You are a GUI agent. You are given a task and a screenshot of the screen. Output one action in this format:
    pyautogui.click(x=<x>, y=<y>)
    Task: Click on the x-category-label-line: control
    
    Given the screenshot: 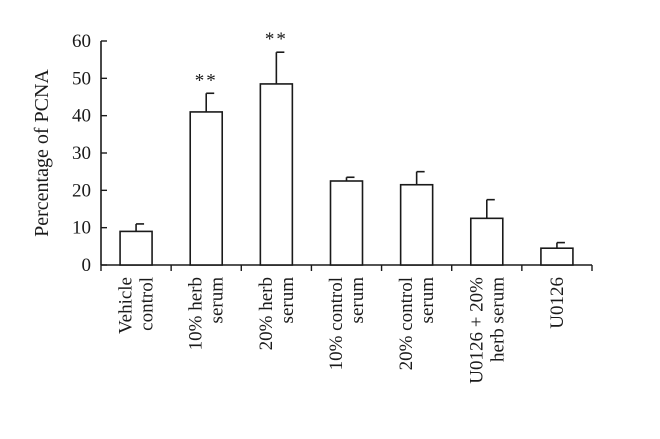 What is the action you would take?
    pyautogui.click(x=147, y=304)
    